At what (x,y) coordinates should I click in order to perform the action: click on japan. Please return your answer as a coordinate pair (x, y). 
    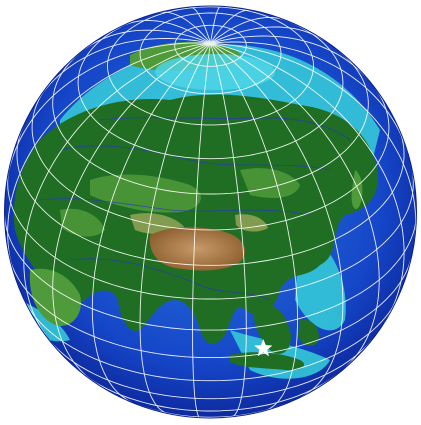
    Looking at the image, I should click on (357, 190).